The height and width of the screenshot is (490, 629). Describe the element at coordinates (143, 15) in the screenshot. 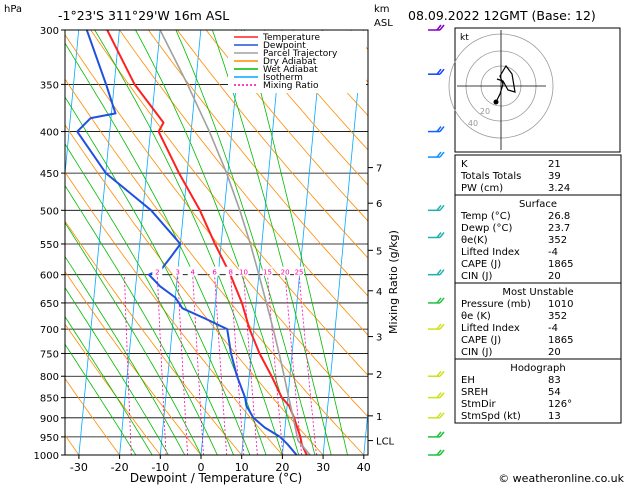

I see `location-title: -1°23'S 311°29'W 16m ASL` at that location.